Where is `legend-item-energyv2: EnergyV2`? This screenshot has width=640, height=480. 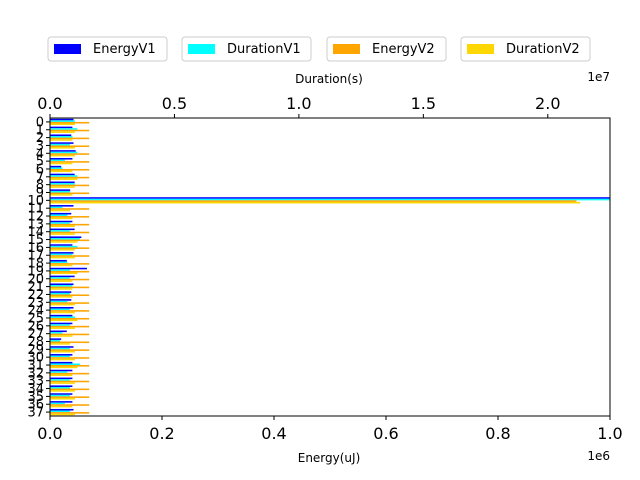
legend-item-energyv2: EnergyV2 is located at coordinates (386, 49).